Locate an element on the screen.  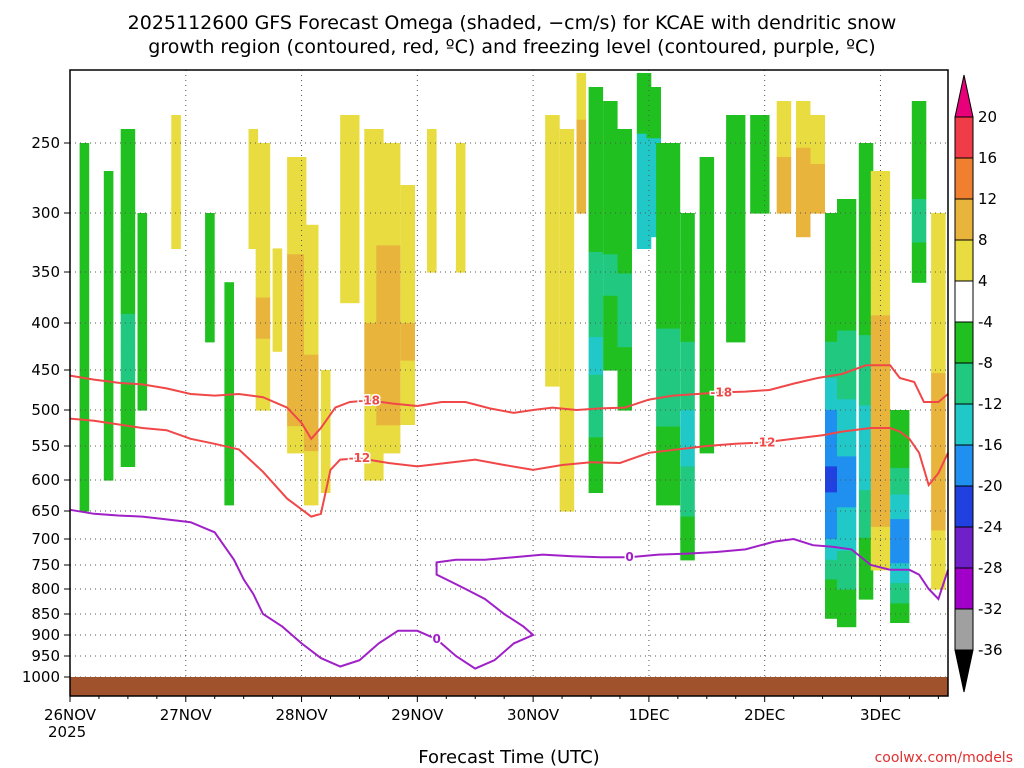
colorbar-label-6: -8 is located at coordinates (985, 363).